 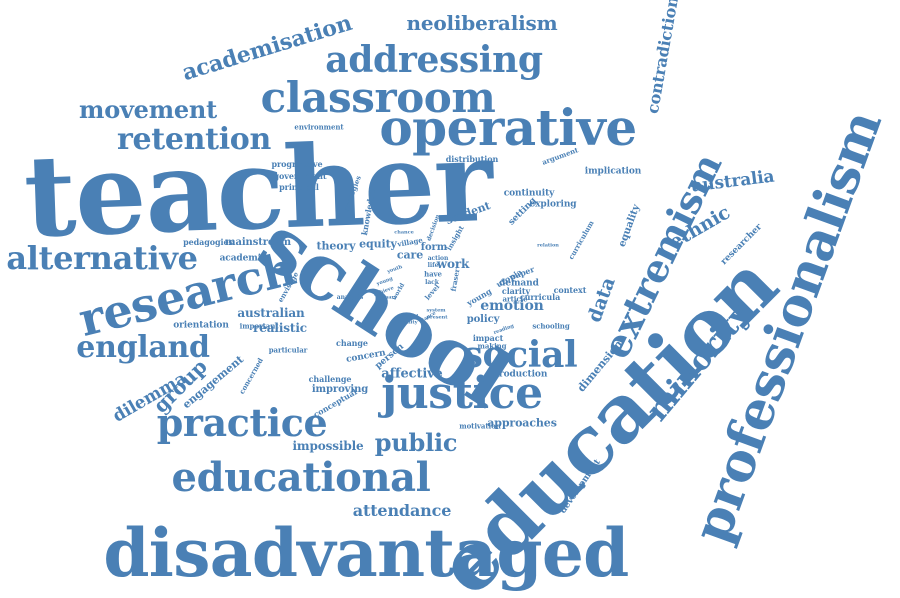 I want to click on word-academic: academic, so click(x=243, y=258).